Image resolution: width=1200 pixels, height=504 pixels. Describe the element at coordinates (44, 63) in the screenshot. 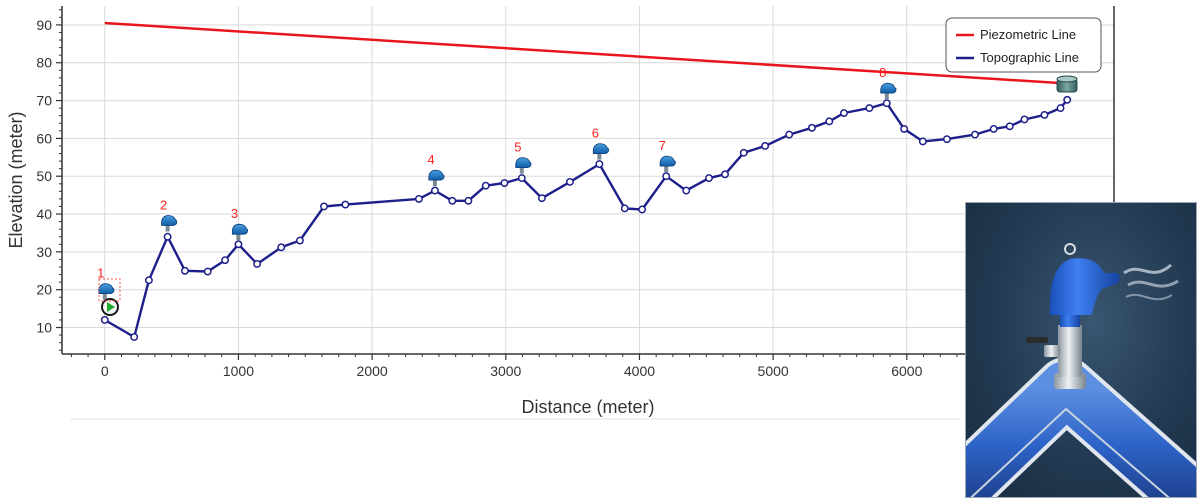

I see `y-tick-label: 80` at that location.